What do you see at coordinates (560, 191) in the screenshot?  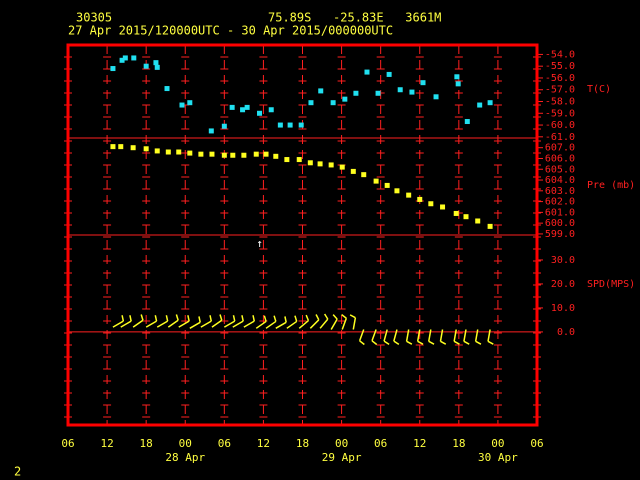 I see `y-tick-label: 603.0` at bounding box center [560, 191].